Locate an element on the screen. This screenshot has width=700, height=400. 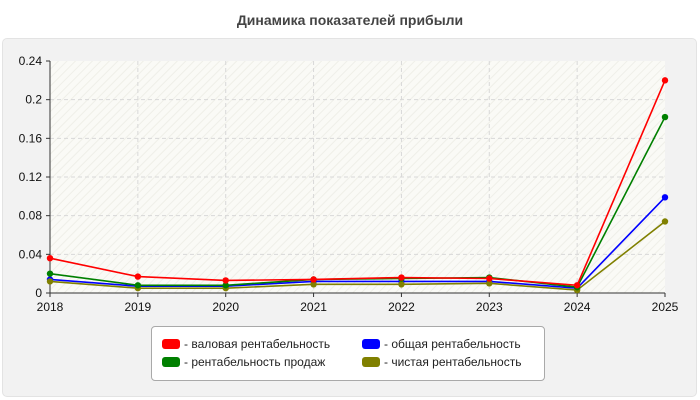
y-tick-label: 0.04 is located at coordinates (31, 254).